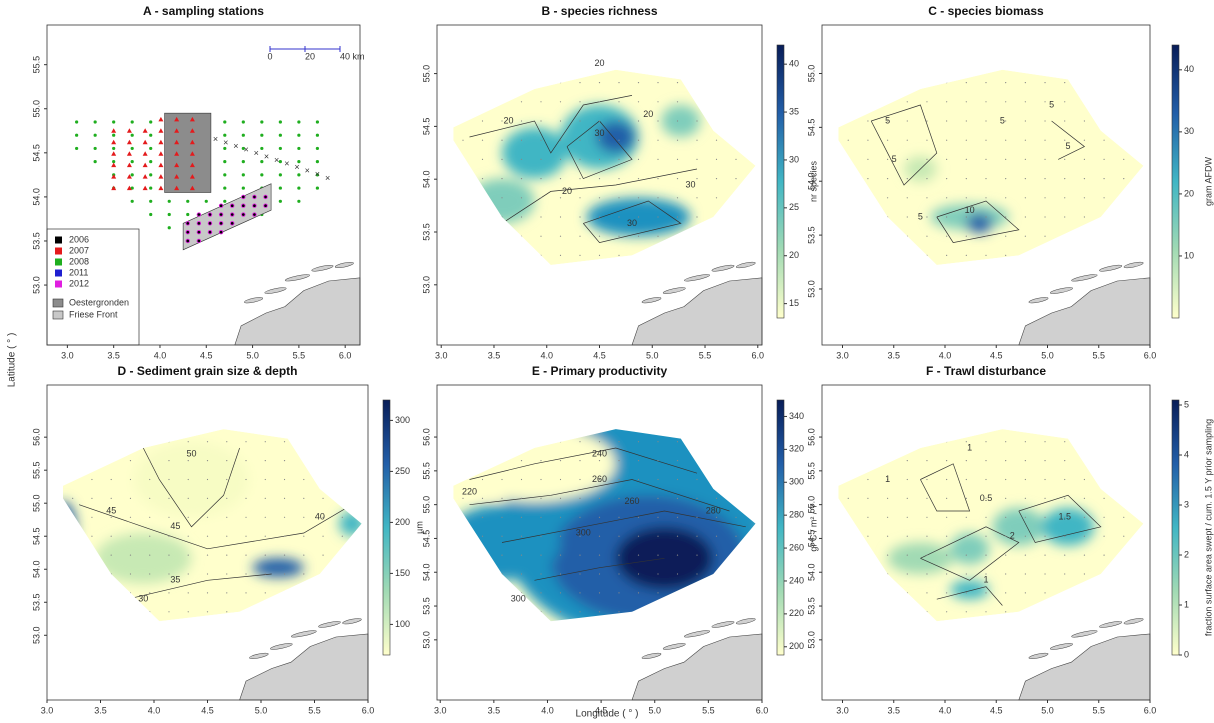 This screenshot has width=1214, height=723. I want to click on x-tick-label: 5.0, so click(1047, 355).